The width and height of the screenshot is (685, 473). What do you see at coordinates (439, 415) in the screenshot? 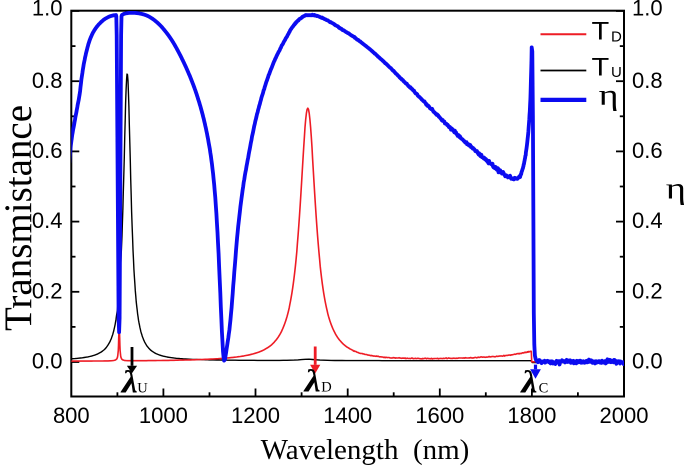
I see `svg-text: 1600` at bounding box center [439, 415].